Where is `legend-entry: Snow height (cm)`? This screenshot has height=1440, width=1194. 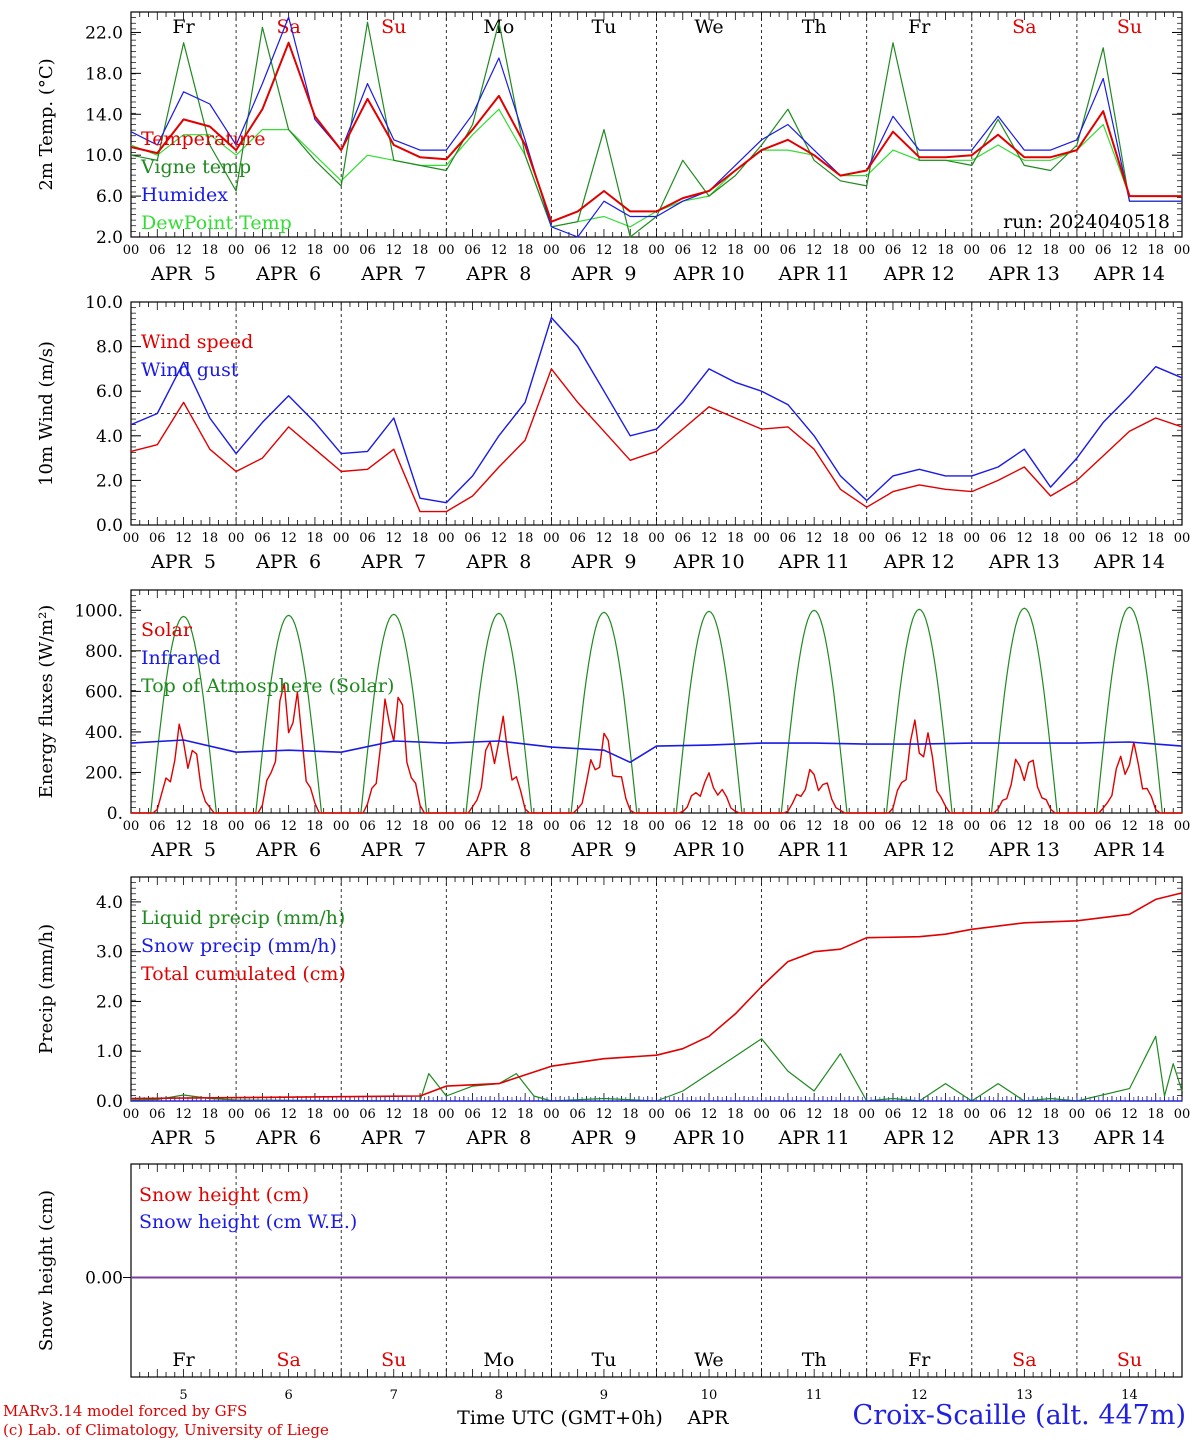 legend-entry: Snow height (cm) is located at coordinates (224, 1195).